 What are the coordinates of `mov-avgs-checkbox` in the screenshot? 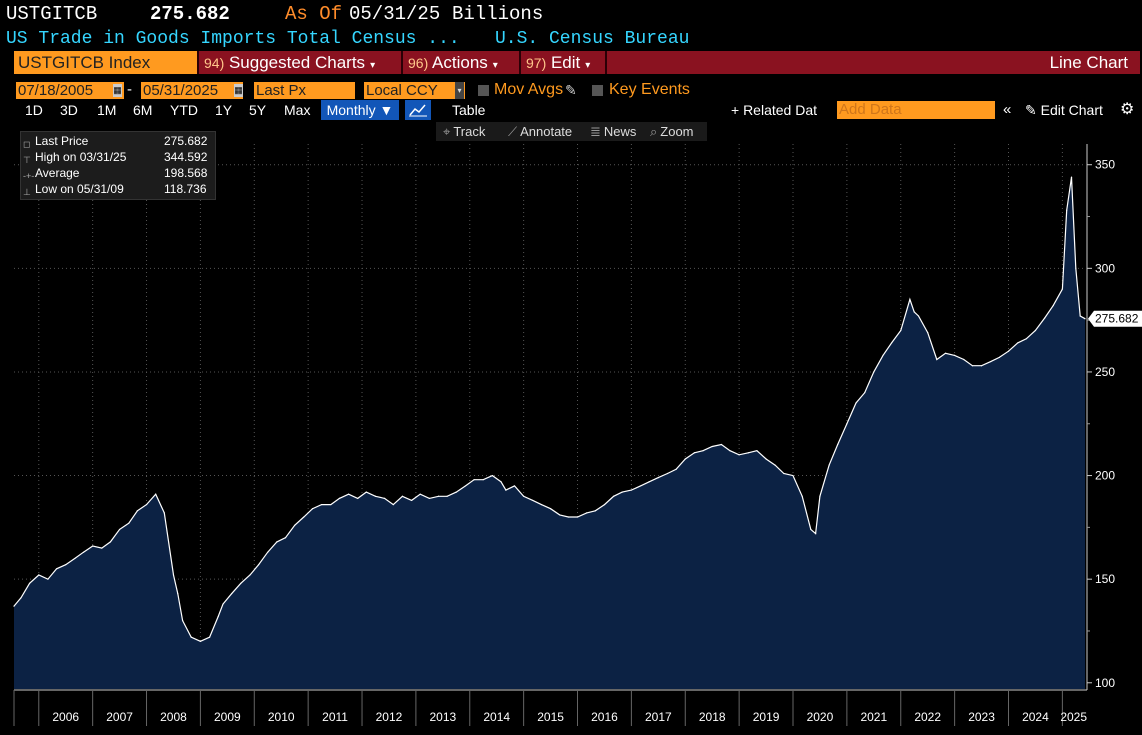 It's located at (483, 90).